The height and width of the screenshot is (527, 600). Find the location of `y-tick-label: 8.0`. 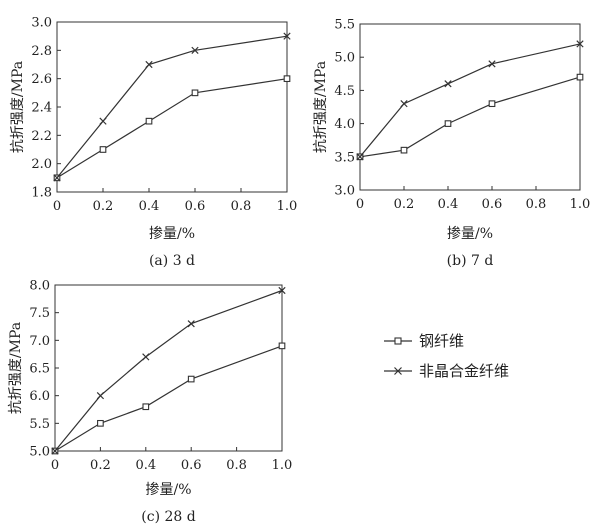

y-tick-label: 8.0 is located at coordinates (39, 286).